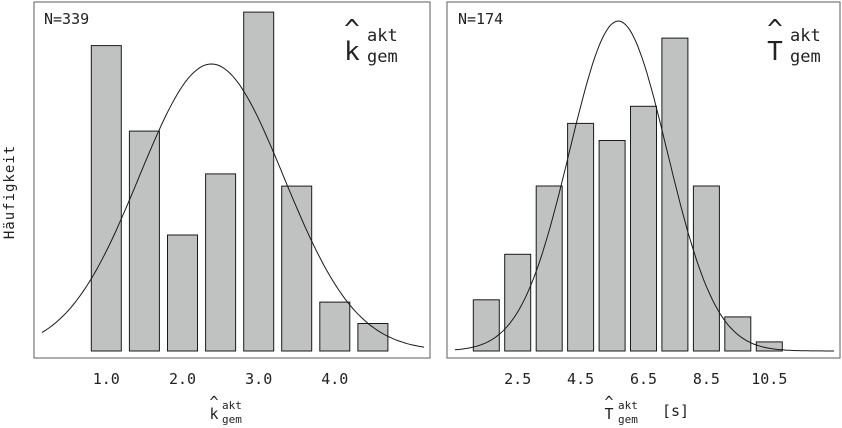 The width and height of the screenshot is (842, 428). What do you see at coordinates (738, 334) in the screenshot?
I see `bar-9.5` at bounding box center [738, 334].